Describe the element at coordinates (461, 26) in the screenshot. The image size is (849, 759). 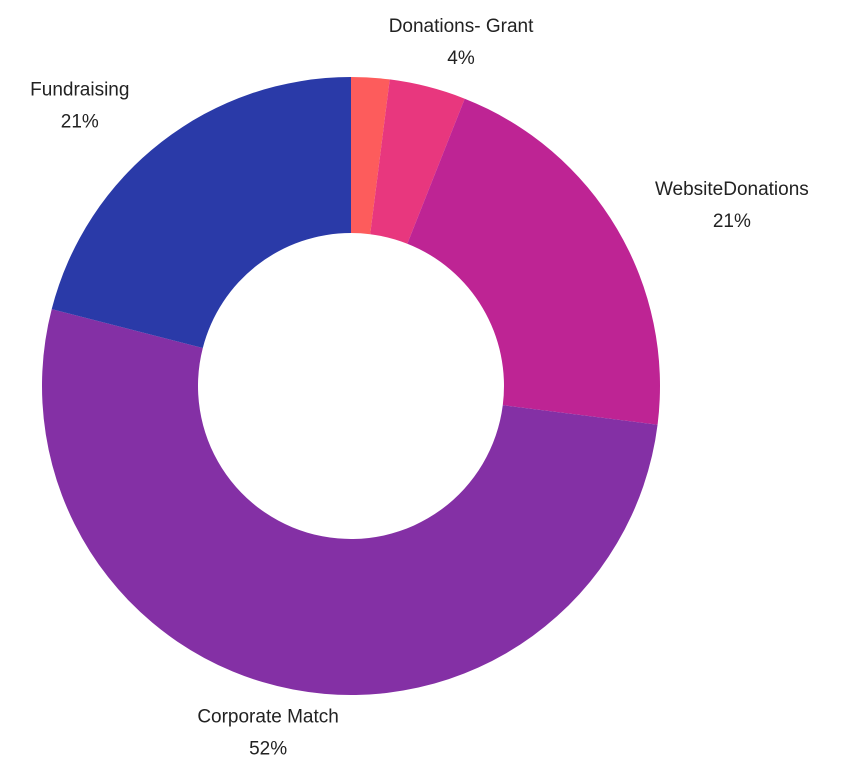
I see `slice-label: Donations- Grant` at that location.